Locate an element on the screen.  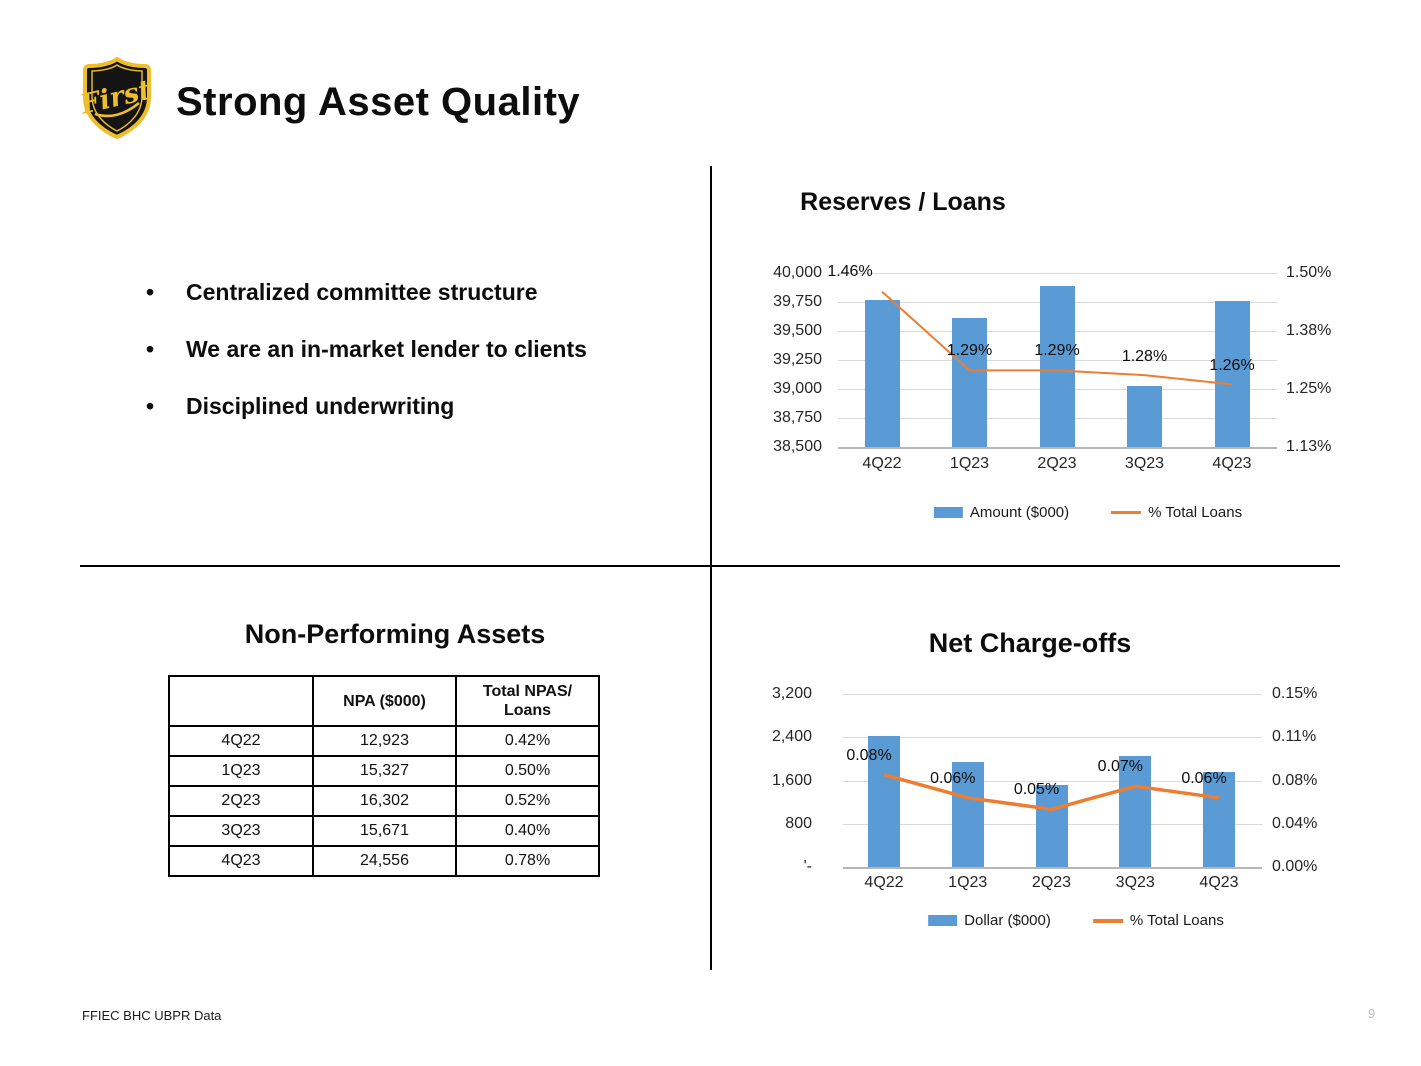
logo-underline-flourish is located at coordinates (117, 109).